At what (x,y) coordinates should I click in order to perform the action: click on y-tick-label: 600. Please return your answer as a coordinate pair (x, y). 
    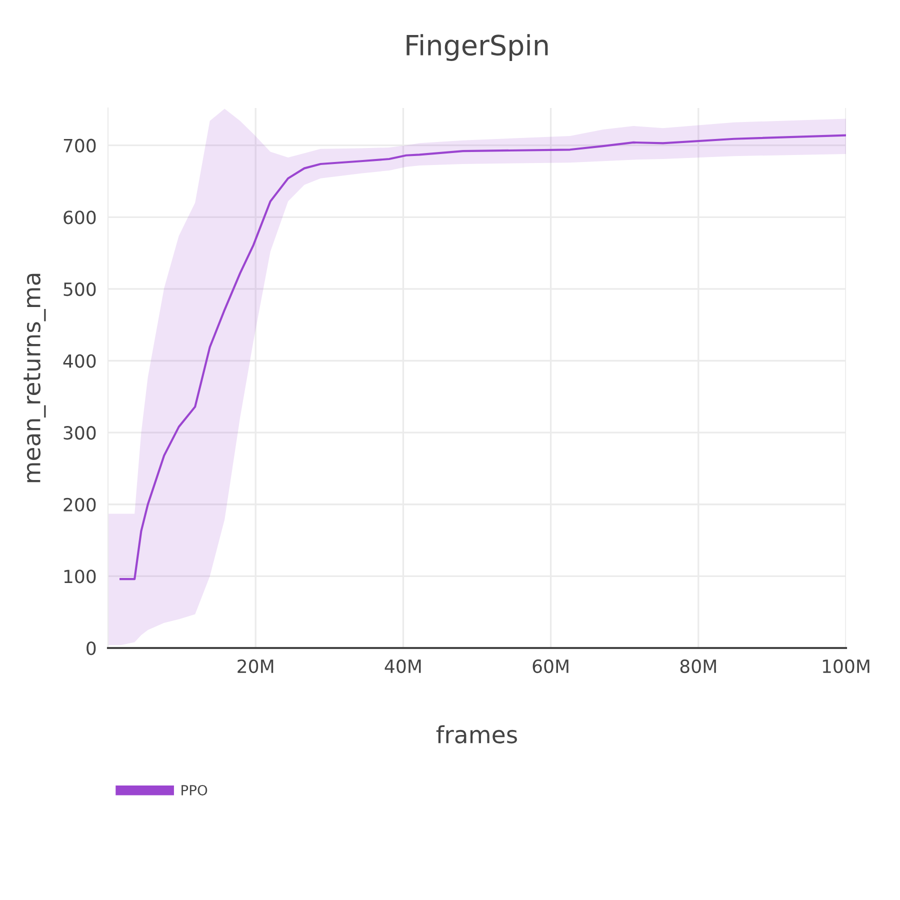
    Looking at the image, I should click on (80, 217).